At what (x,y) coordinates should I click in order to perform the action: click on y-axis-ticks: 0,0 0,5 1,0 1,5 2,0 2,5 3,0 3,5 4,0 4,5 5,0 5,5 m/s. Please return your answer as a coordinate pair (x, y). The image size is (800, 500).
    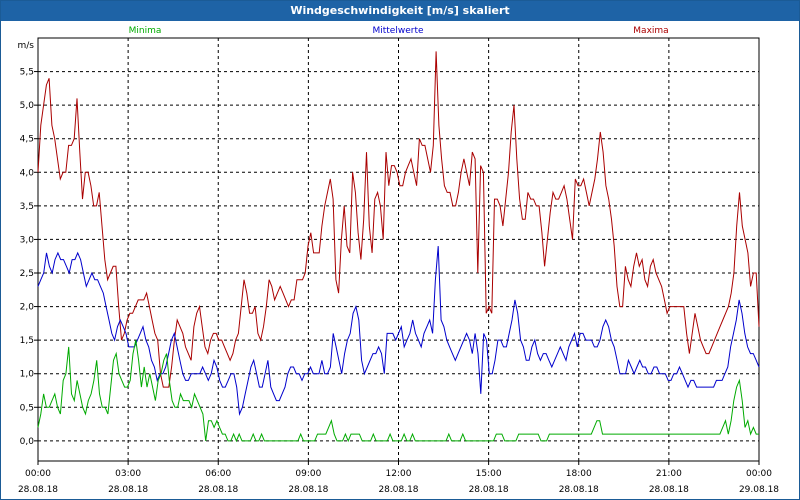
    Looking at the image, I should click on (28, 244).